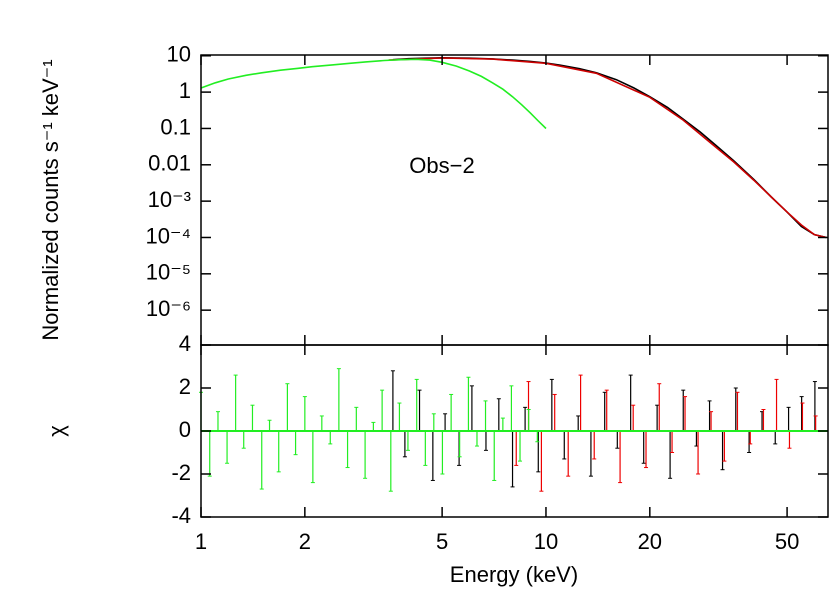 The height and width of the screenshot is (590, 830). Describe the element at coordinates (373, 94) in the screenshot. I see `spectrum-line` at that location.